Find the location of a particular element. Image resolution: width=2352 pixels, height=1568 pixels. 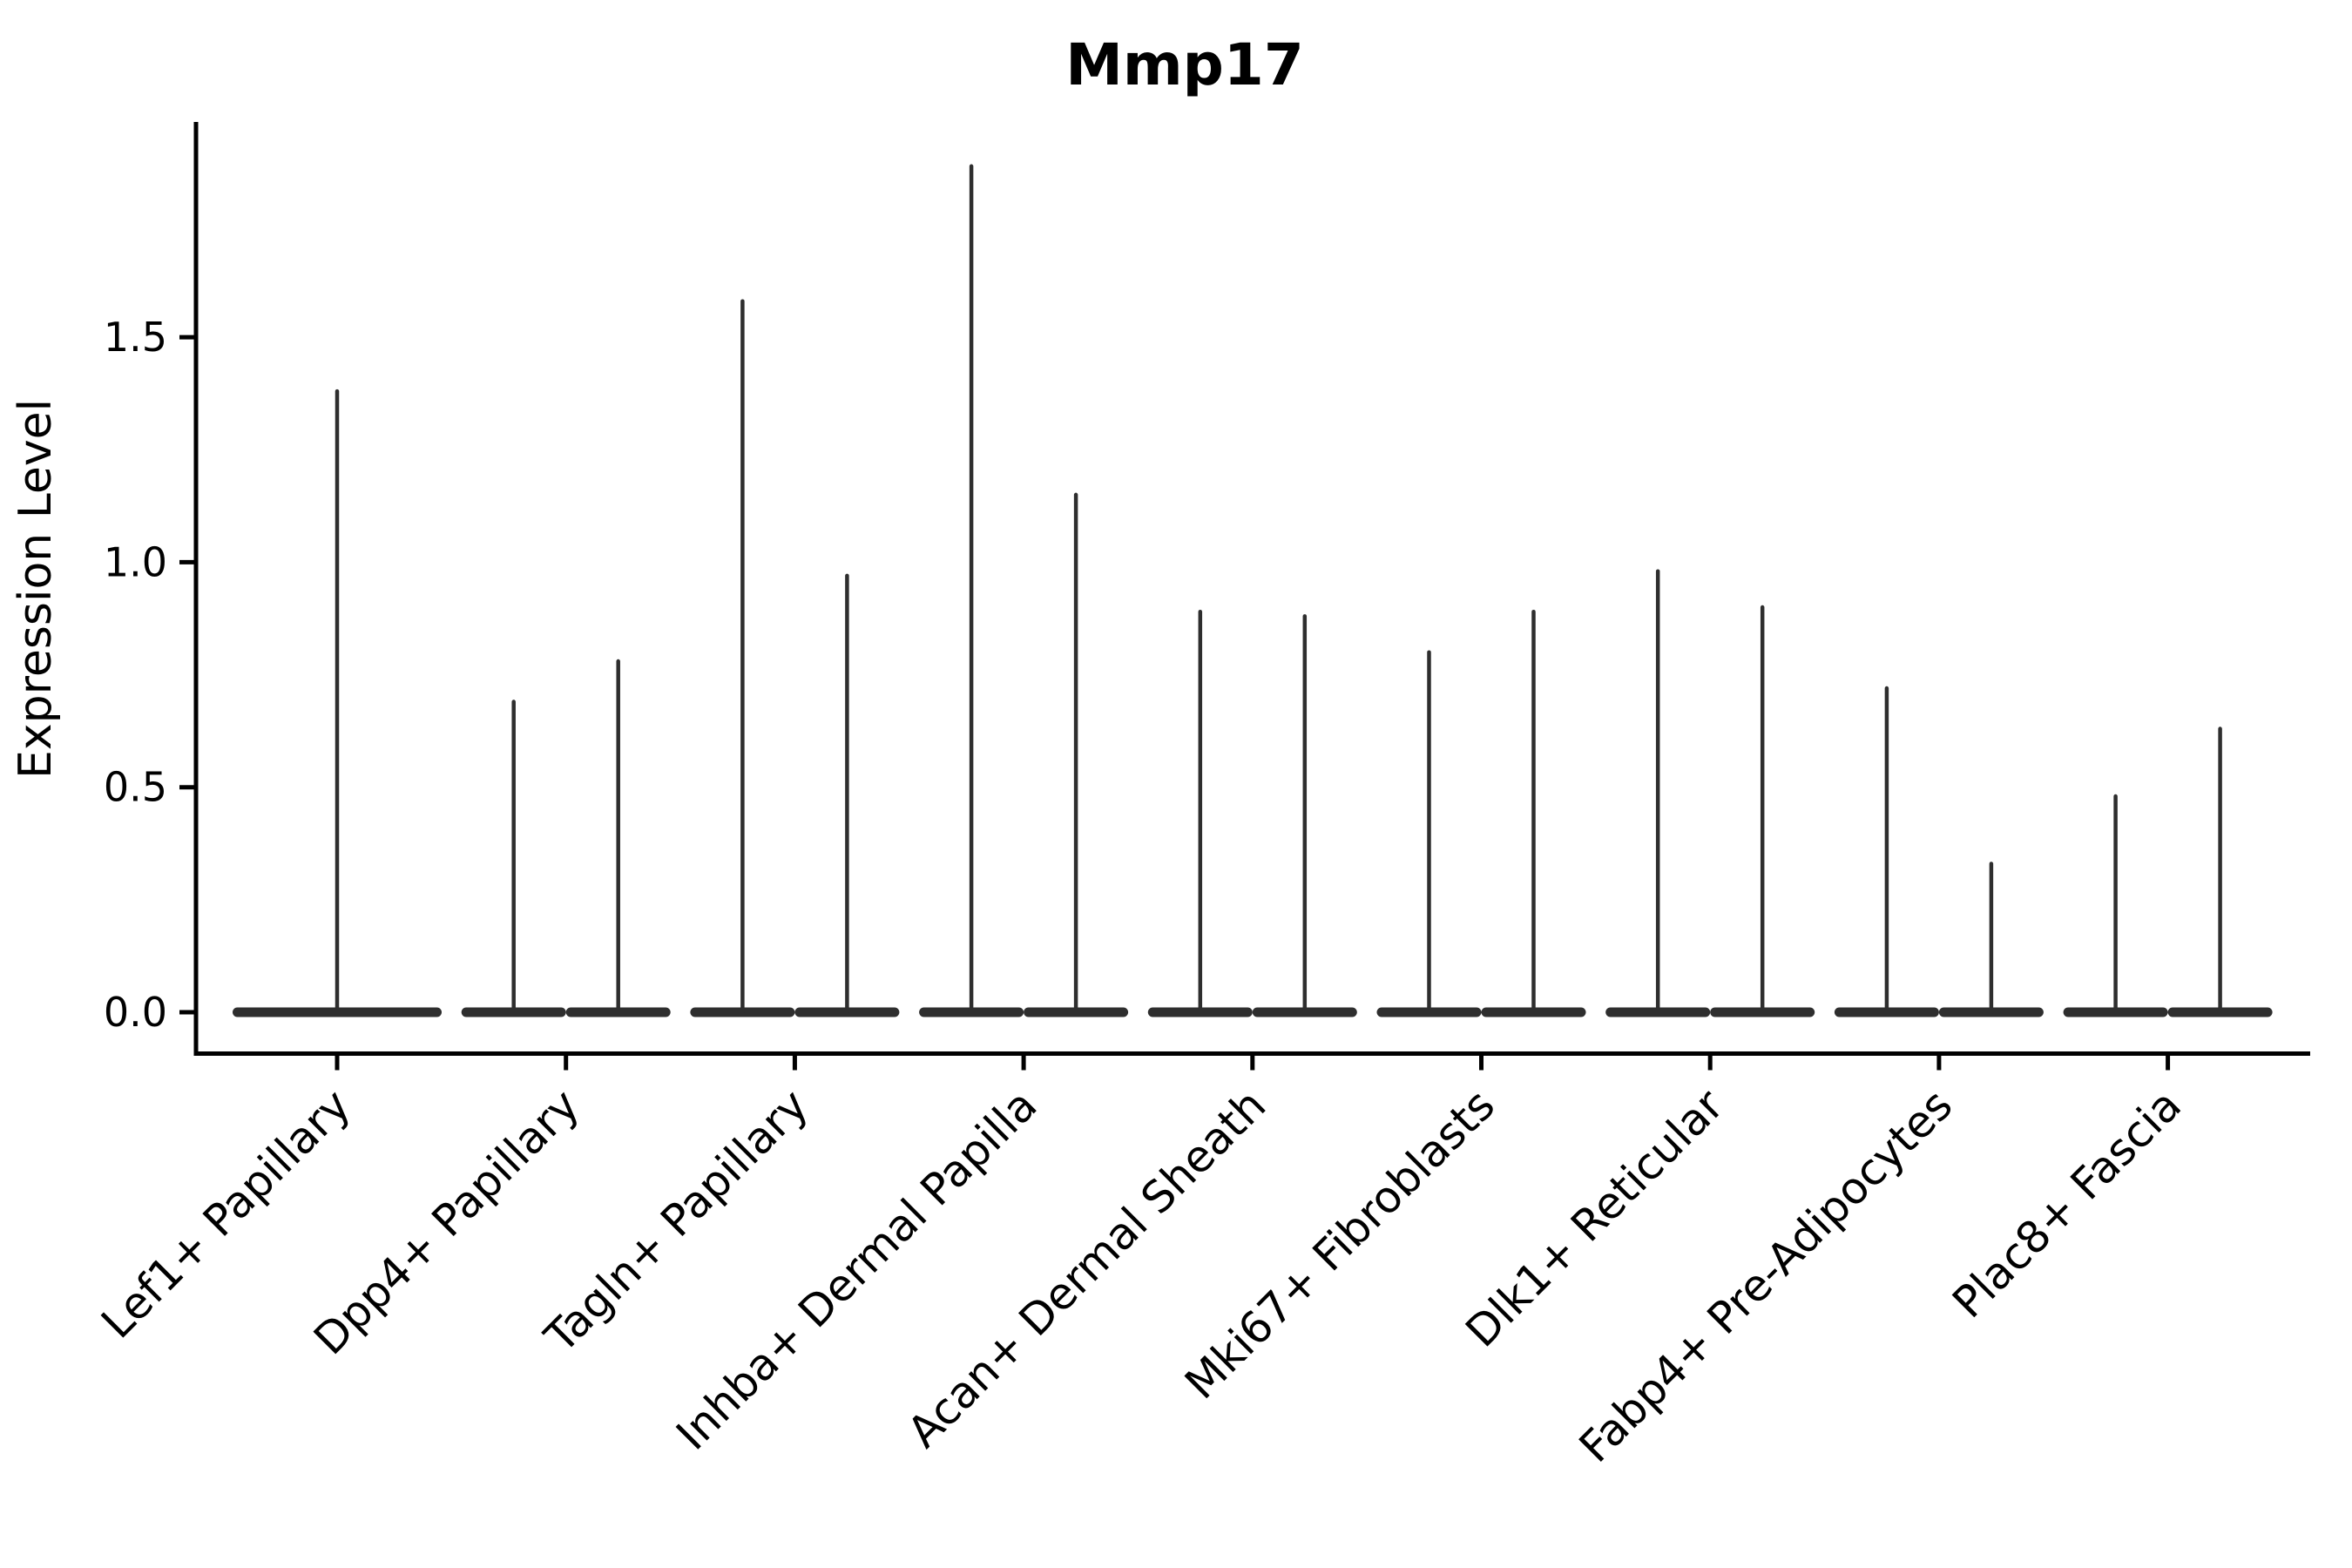

y-tick-label: 0.5 is located at coordinates (135, 787).